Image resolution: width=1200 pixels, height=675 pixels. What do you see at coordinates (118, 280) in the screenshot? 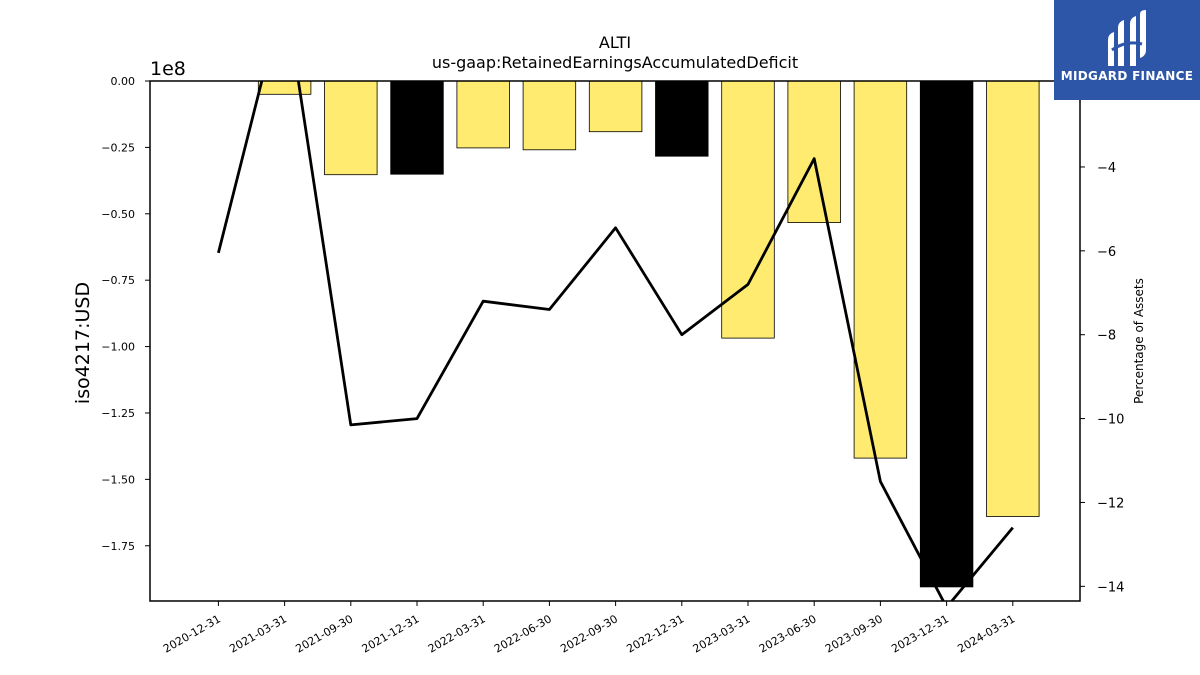
I see `y-tick-label: −0.75` at bounding box center [118, 280].